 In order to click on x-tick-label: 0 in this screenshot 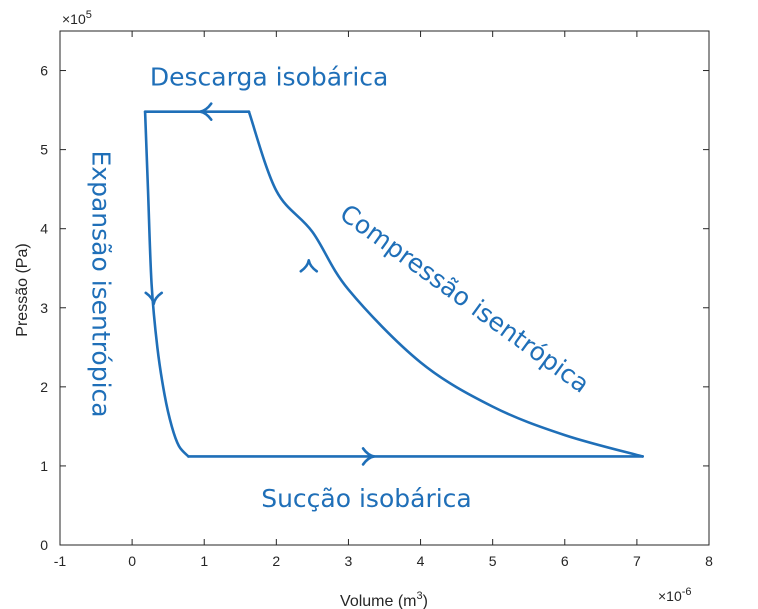, I will do `click(132, 561)`.